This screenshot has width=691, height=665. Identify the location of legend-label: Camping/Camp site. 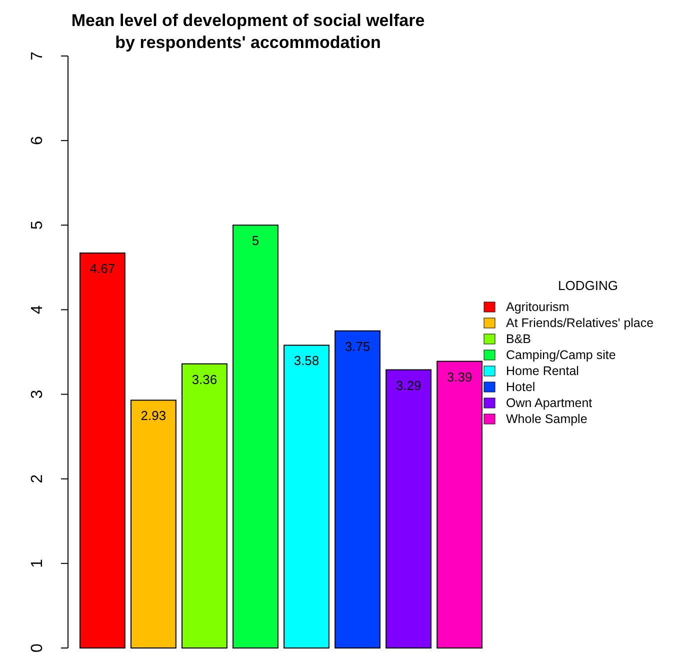
(561, 355).